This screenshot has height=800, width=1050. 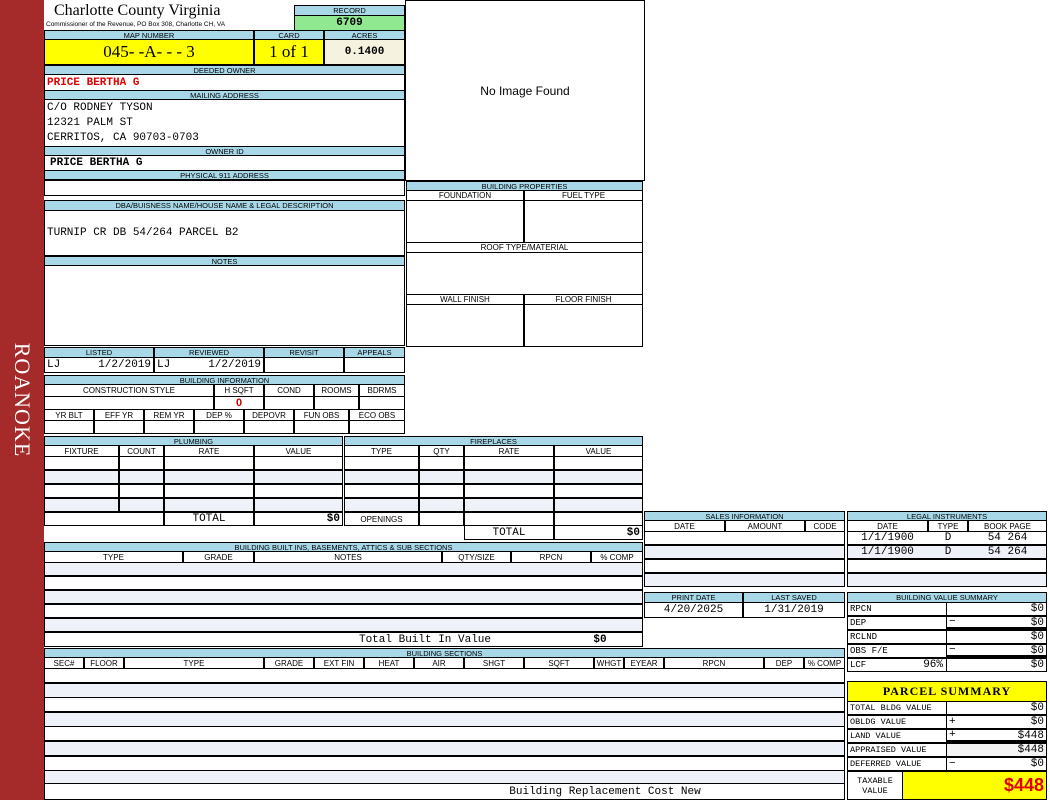 I want to click on summary-label: RCLND, so click(x=897, y=637).